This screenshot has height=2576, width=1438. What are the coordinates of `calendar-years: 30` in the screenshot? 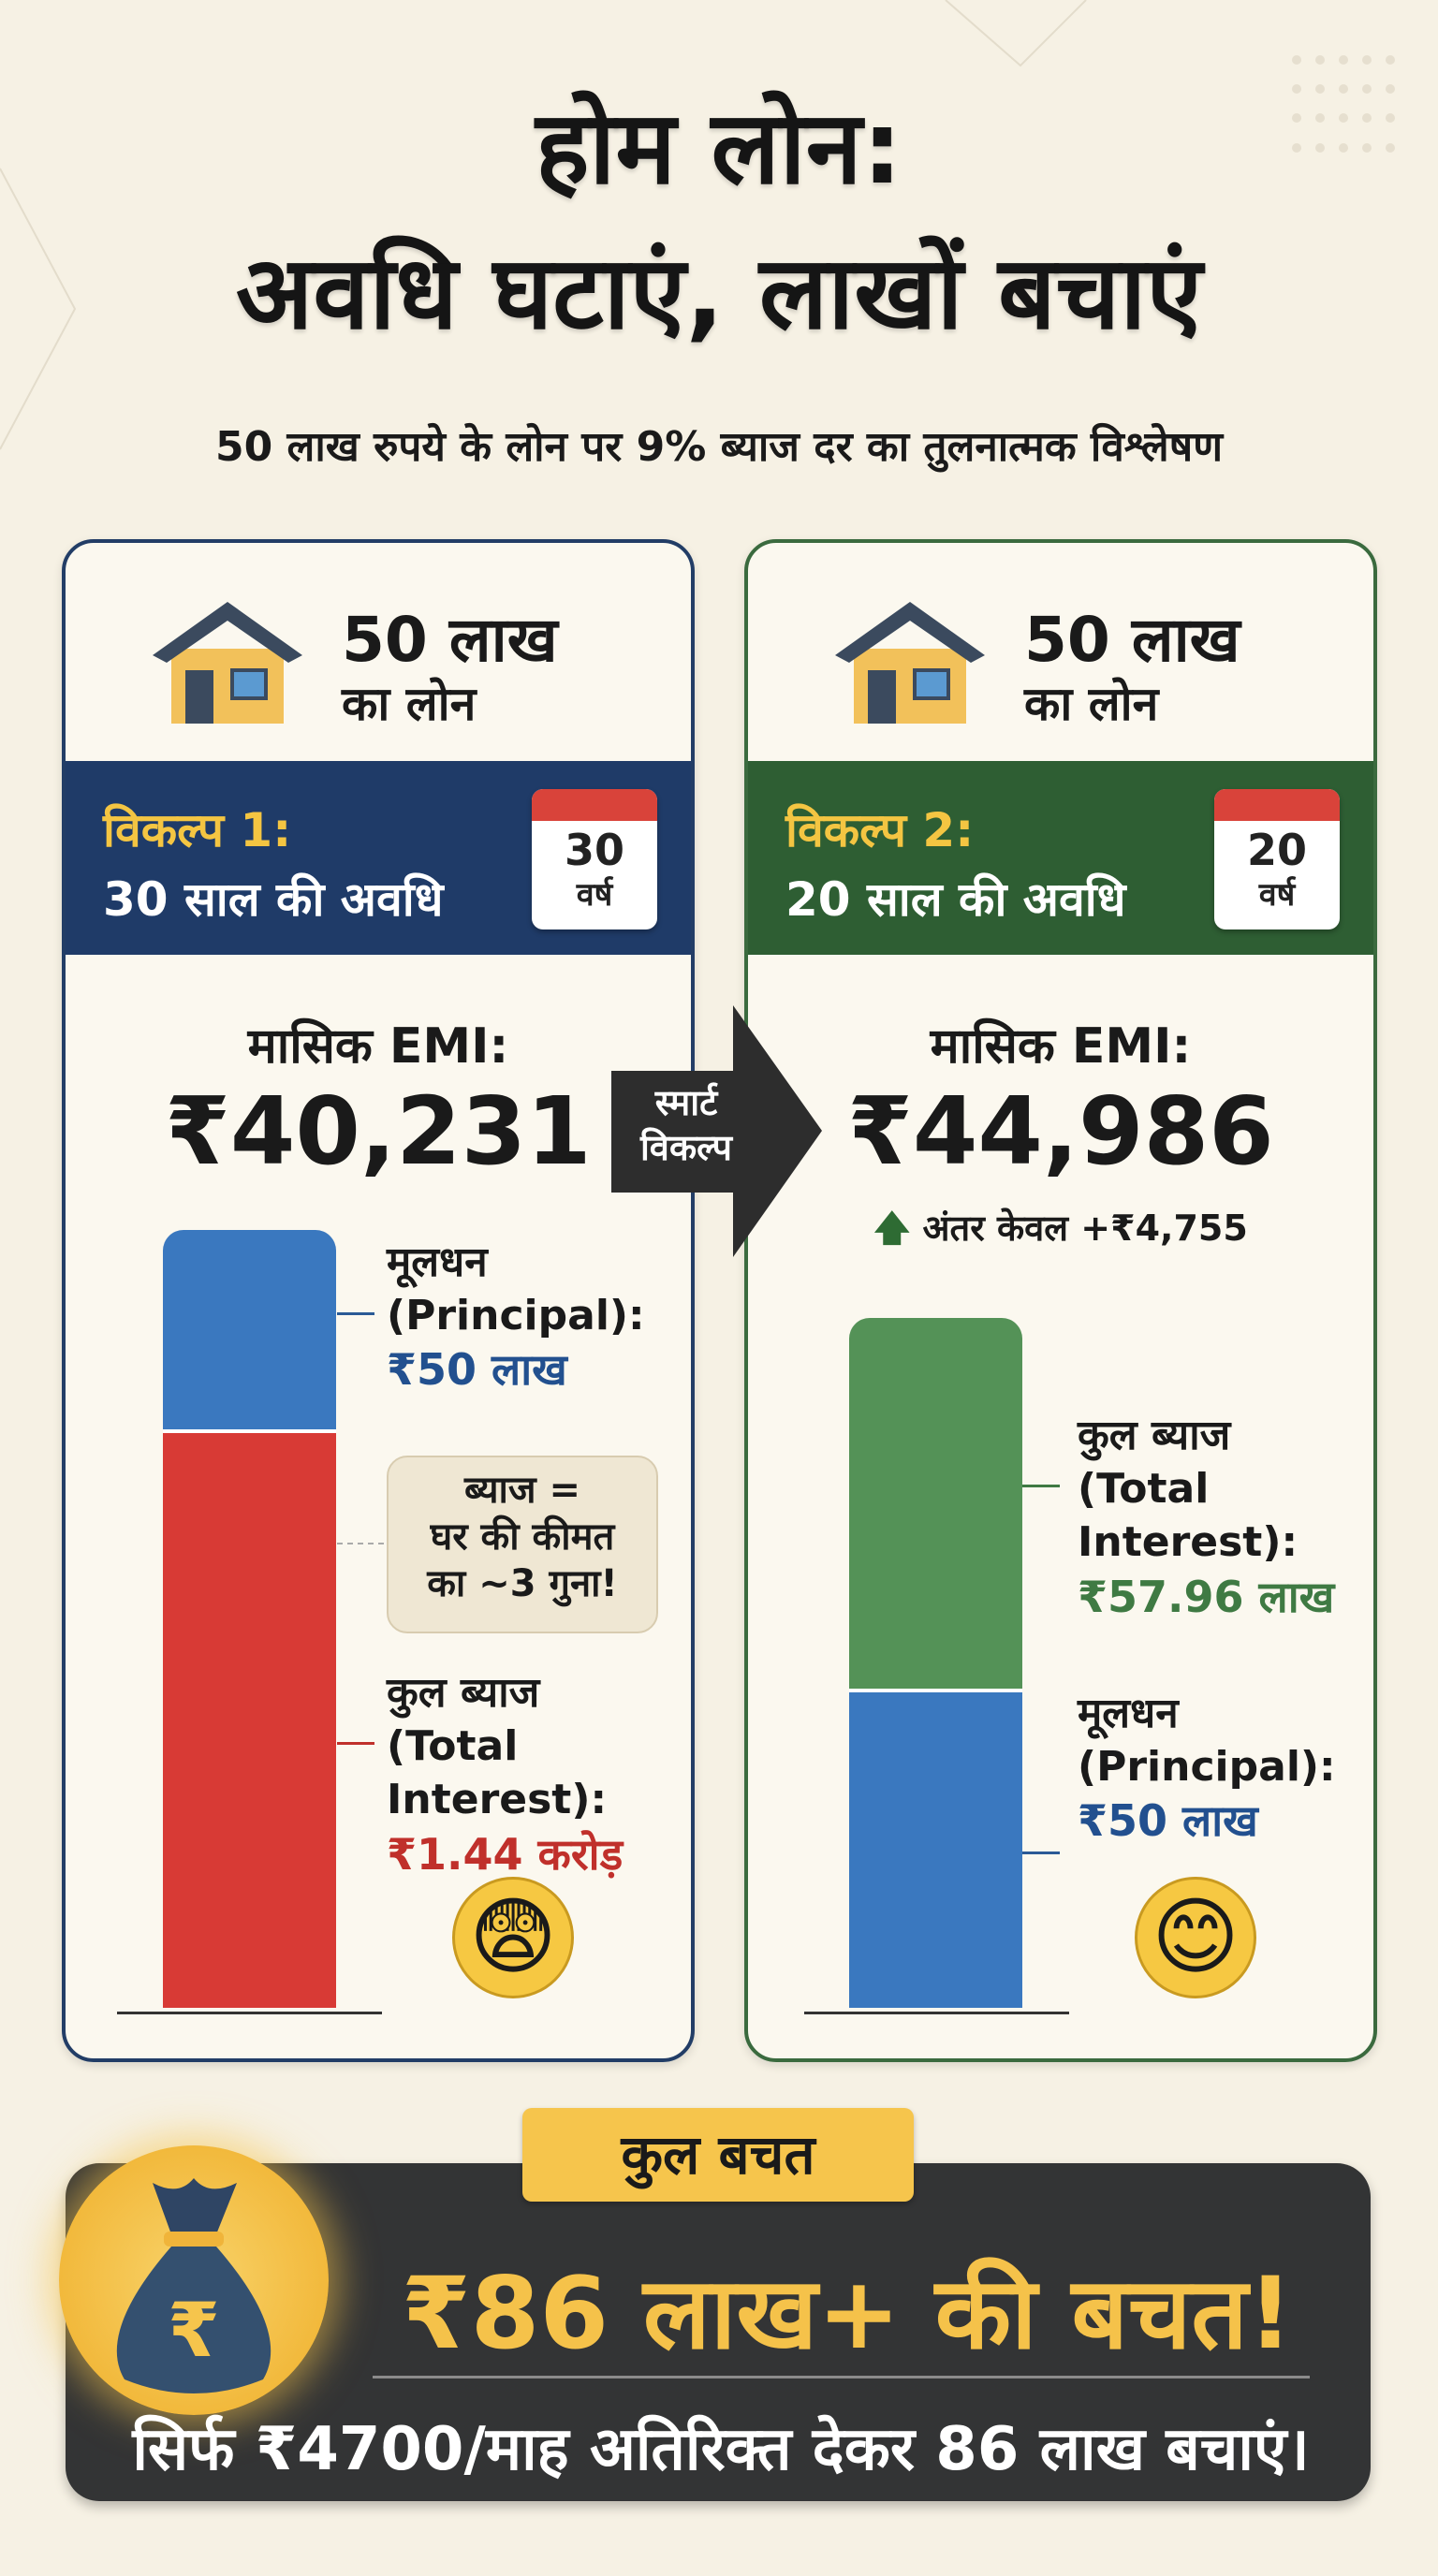 It's located at (594, 850).